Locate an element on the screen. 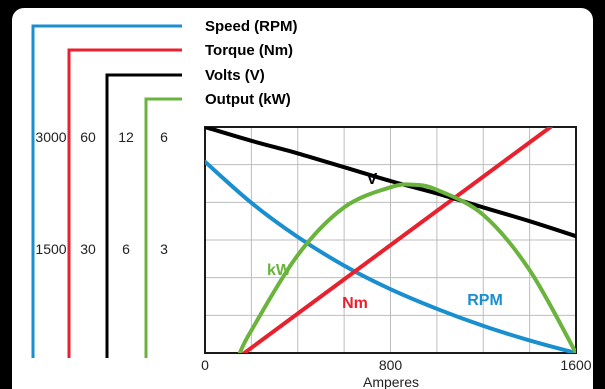 The image size is (605, 389). series-label-kw: kW is located at coordinates (279, 270).